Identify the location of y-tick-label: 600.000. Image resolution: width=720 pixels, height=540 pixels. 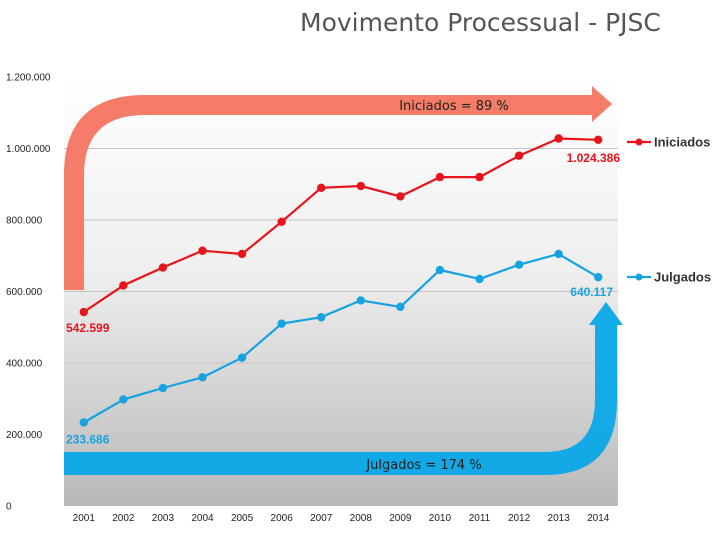
(24, 292).